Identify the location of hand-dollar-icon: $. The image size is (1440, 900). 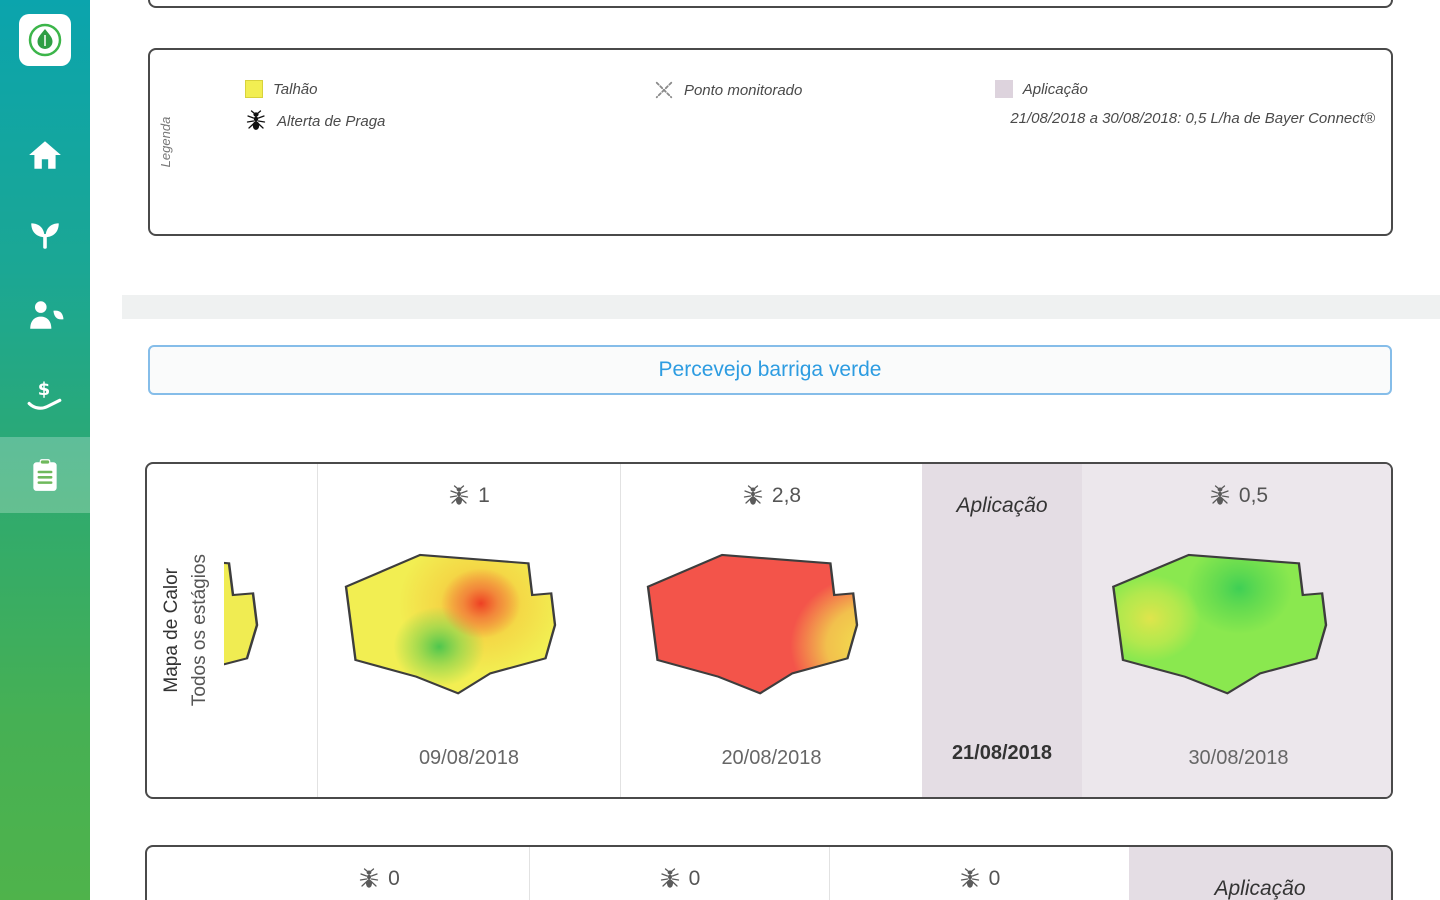
(44, 394).